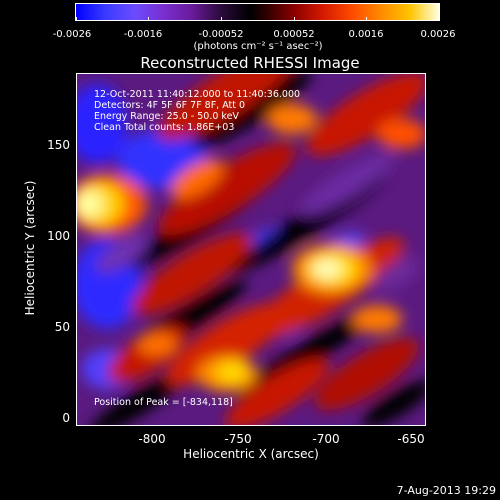 The image size is (500, 500). What do you see at coordinates (166, 116) in the screenshot?
I see `info-energy-range: Energy Range: 25.0 - 50.0 keV` at bounding box center [166, 116].